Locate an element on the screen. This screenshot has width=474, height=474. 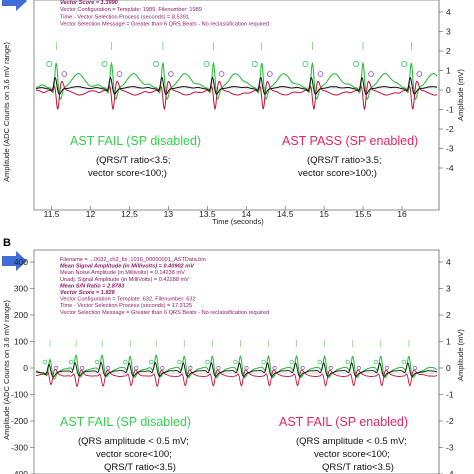
panel-b-black-trace is located at coordinates (237, 369).